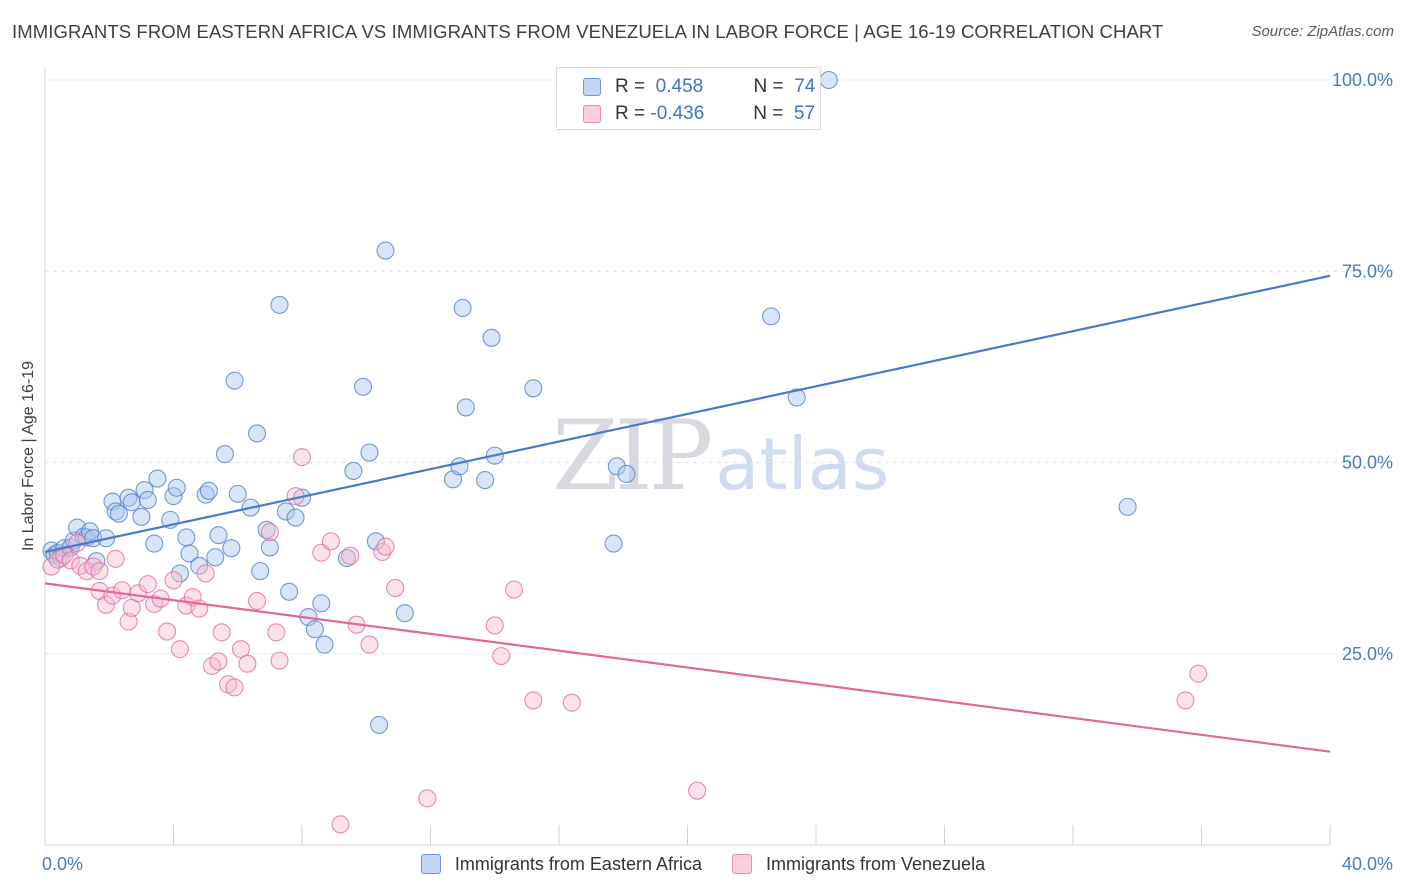  I want to click on x-tick-label-1: 40.0%, so click(1367, 864).